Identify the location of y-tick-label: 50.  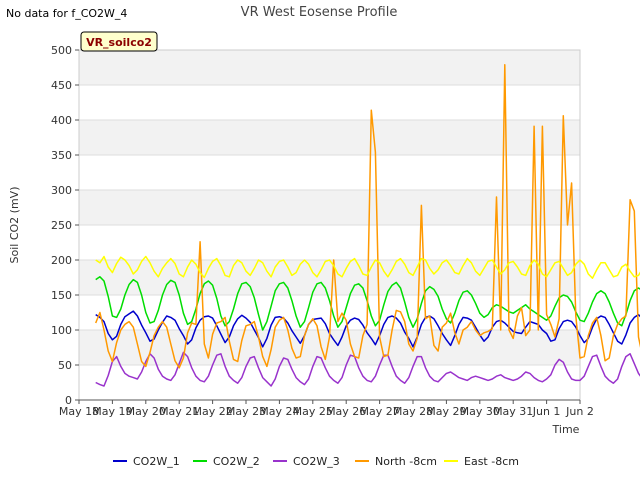
(65, 365).